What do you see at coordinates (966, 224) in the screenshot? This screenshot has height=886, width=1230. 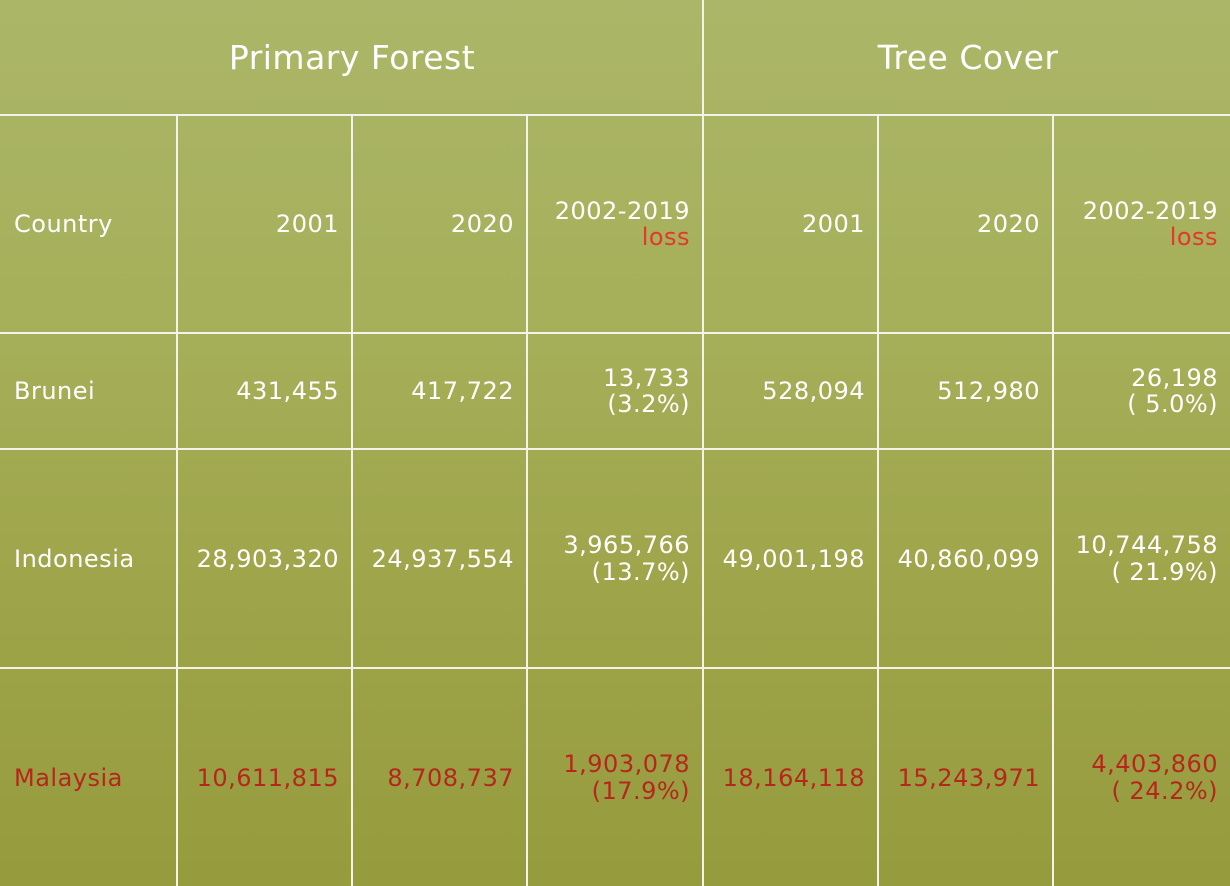 I see `col-tc-2020: 2020` at bounding box center [966, 224].